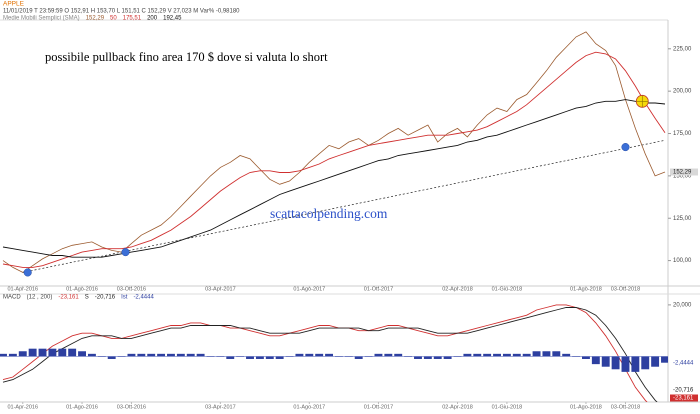 The height and width of the screenshot is (414, 700). Describe the element at coordinates (682, 134) in the screenshot. I see `y-tick-label: 175,00` at that location.